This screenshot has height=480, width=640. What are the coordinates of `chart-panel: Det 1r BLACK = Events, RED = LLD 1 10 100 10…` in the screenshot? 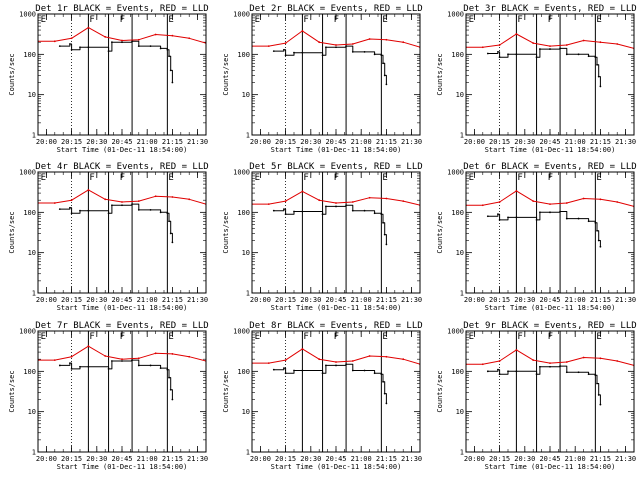 It's located at (108, 79).